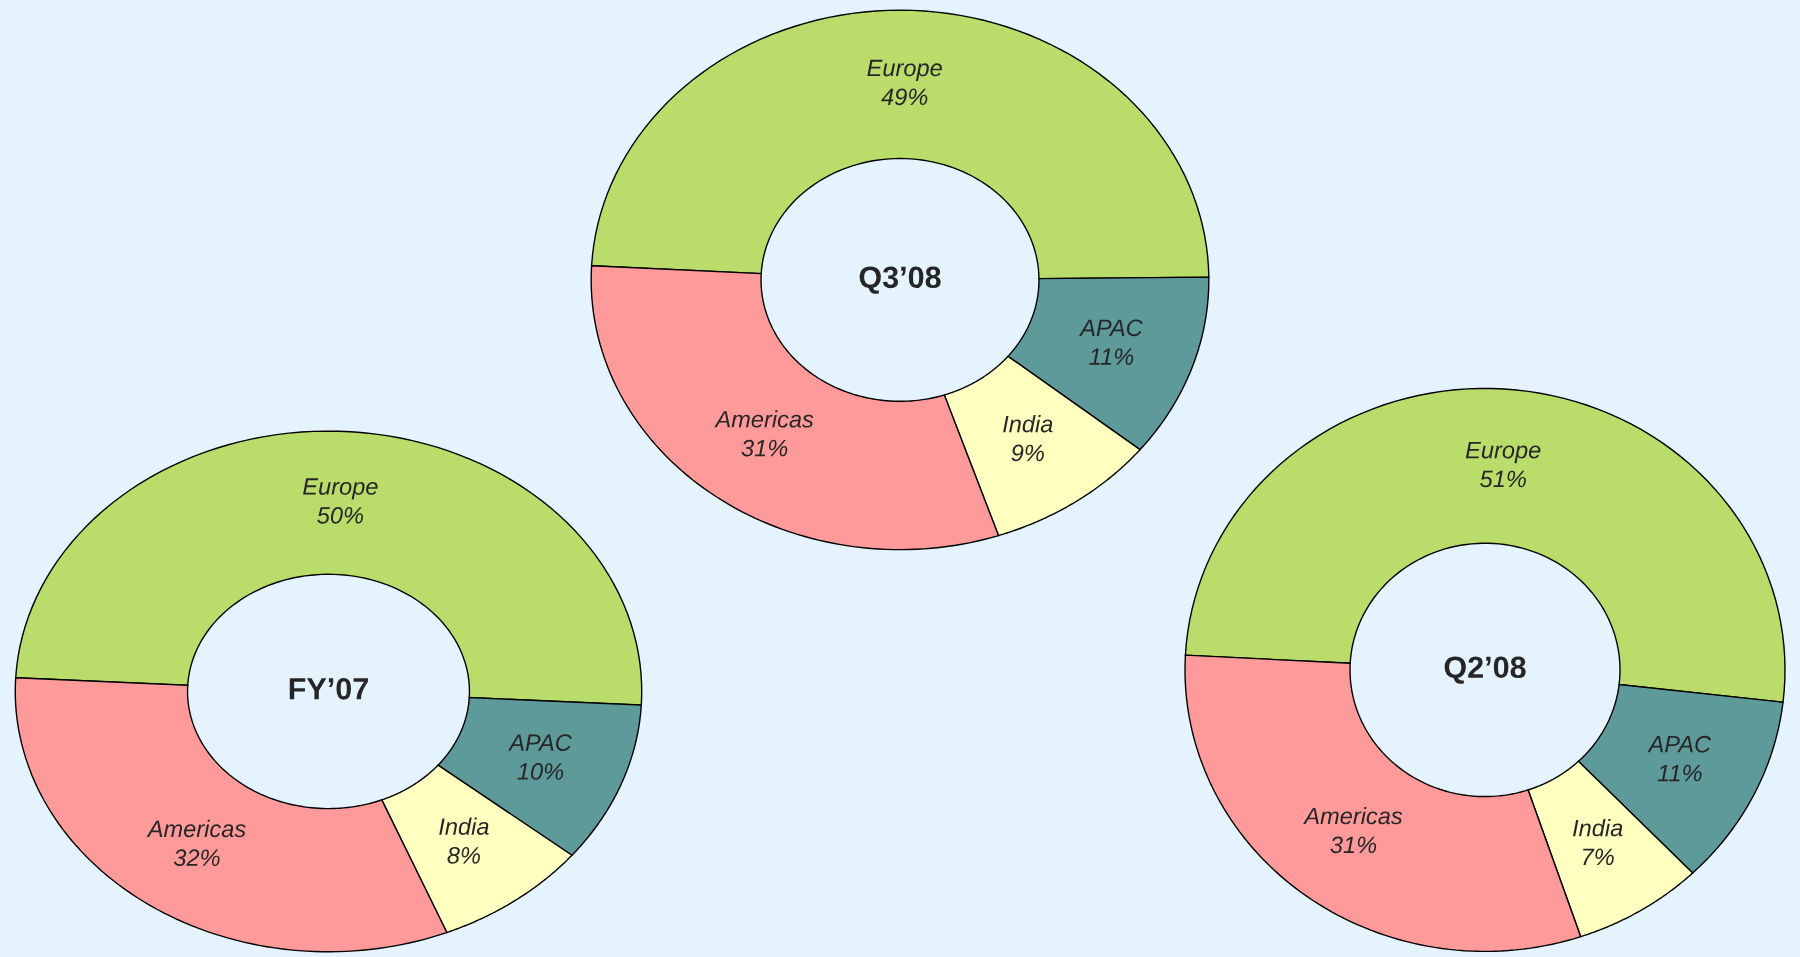 Image resolution: width=1800 pixels, height=957 pixels. What do you see at coordinates (540, 771) in the screenshot?
I see `data-label: 10%` at bounding box center [540, 771].